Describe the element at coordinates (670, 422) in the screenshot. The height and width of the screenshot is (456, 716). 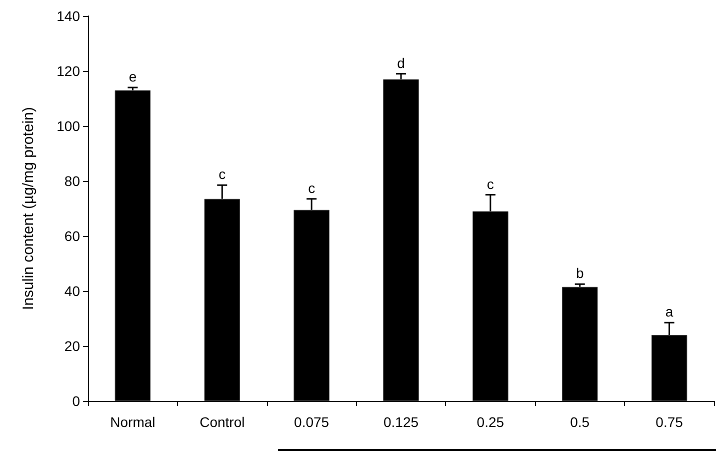
I see `x-tick-label: 0.75` at that location.